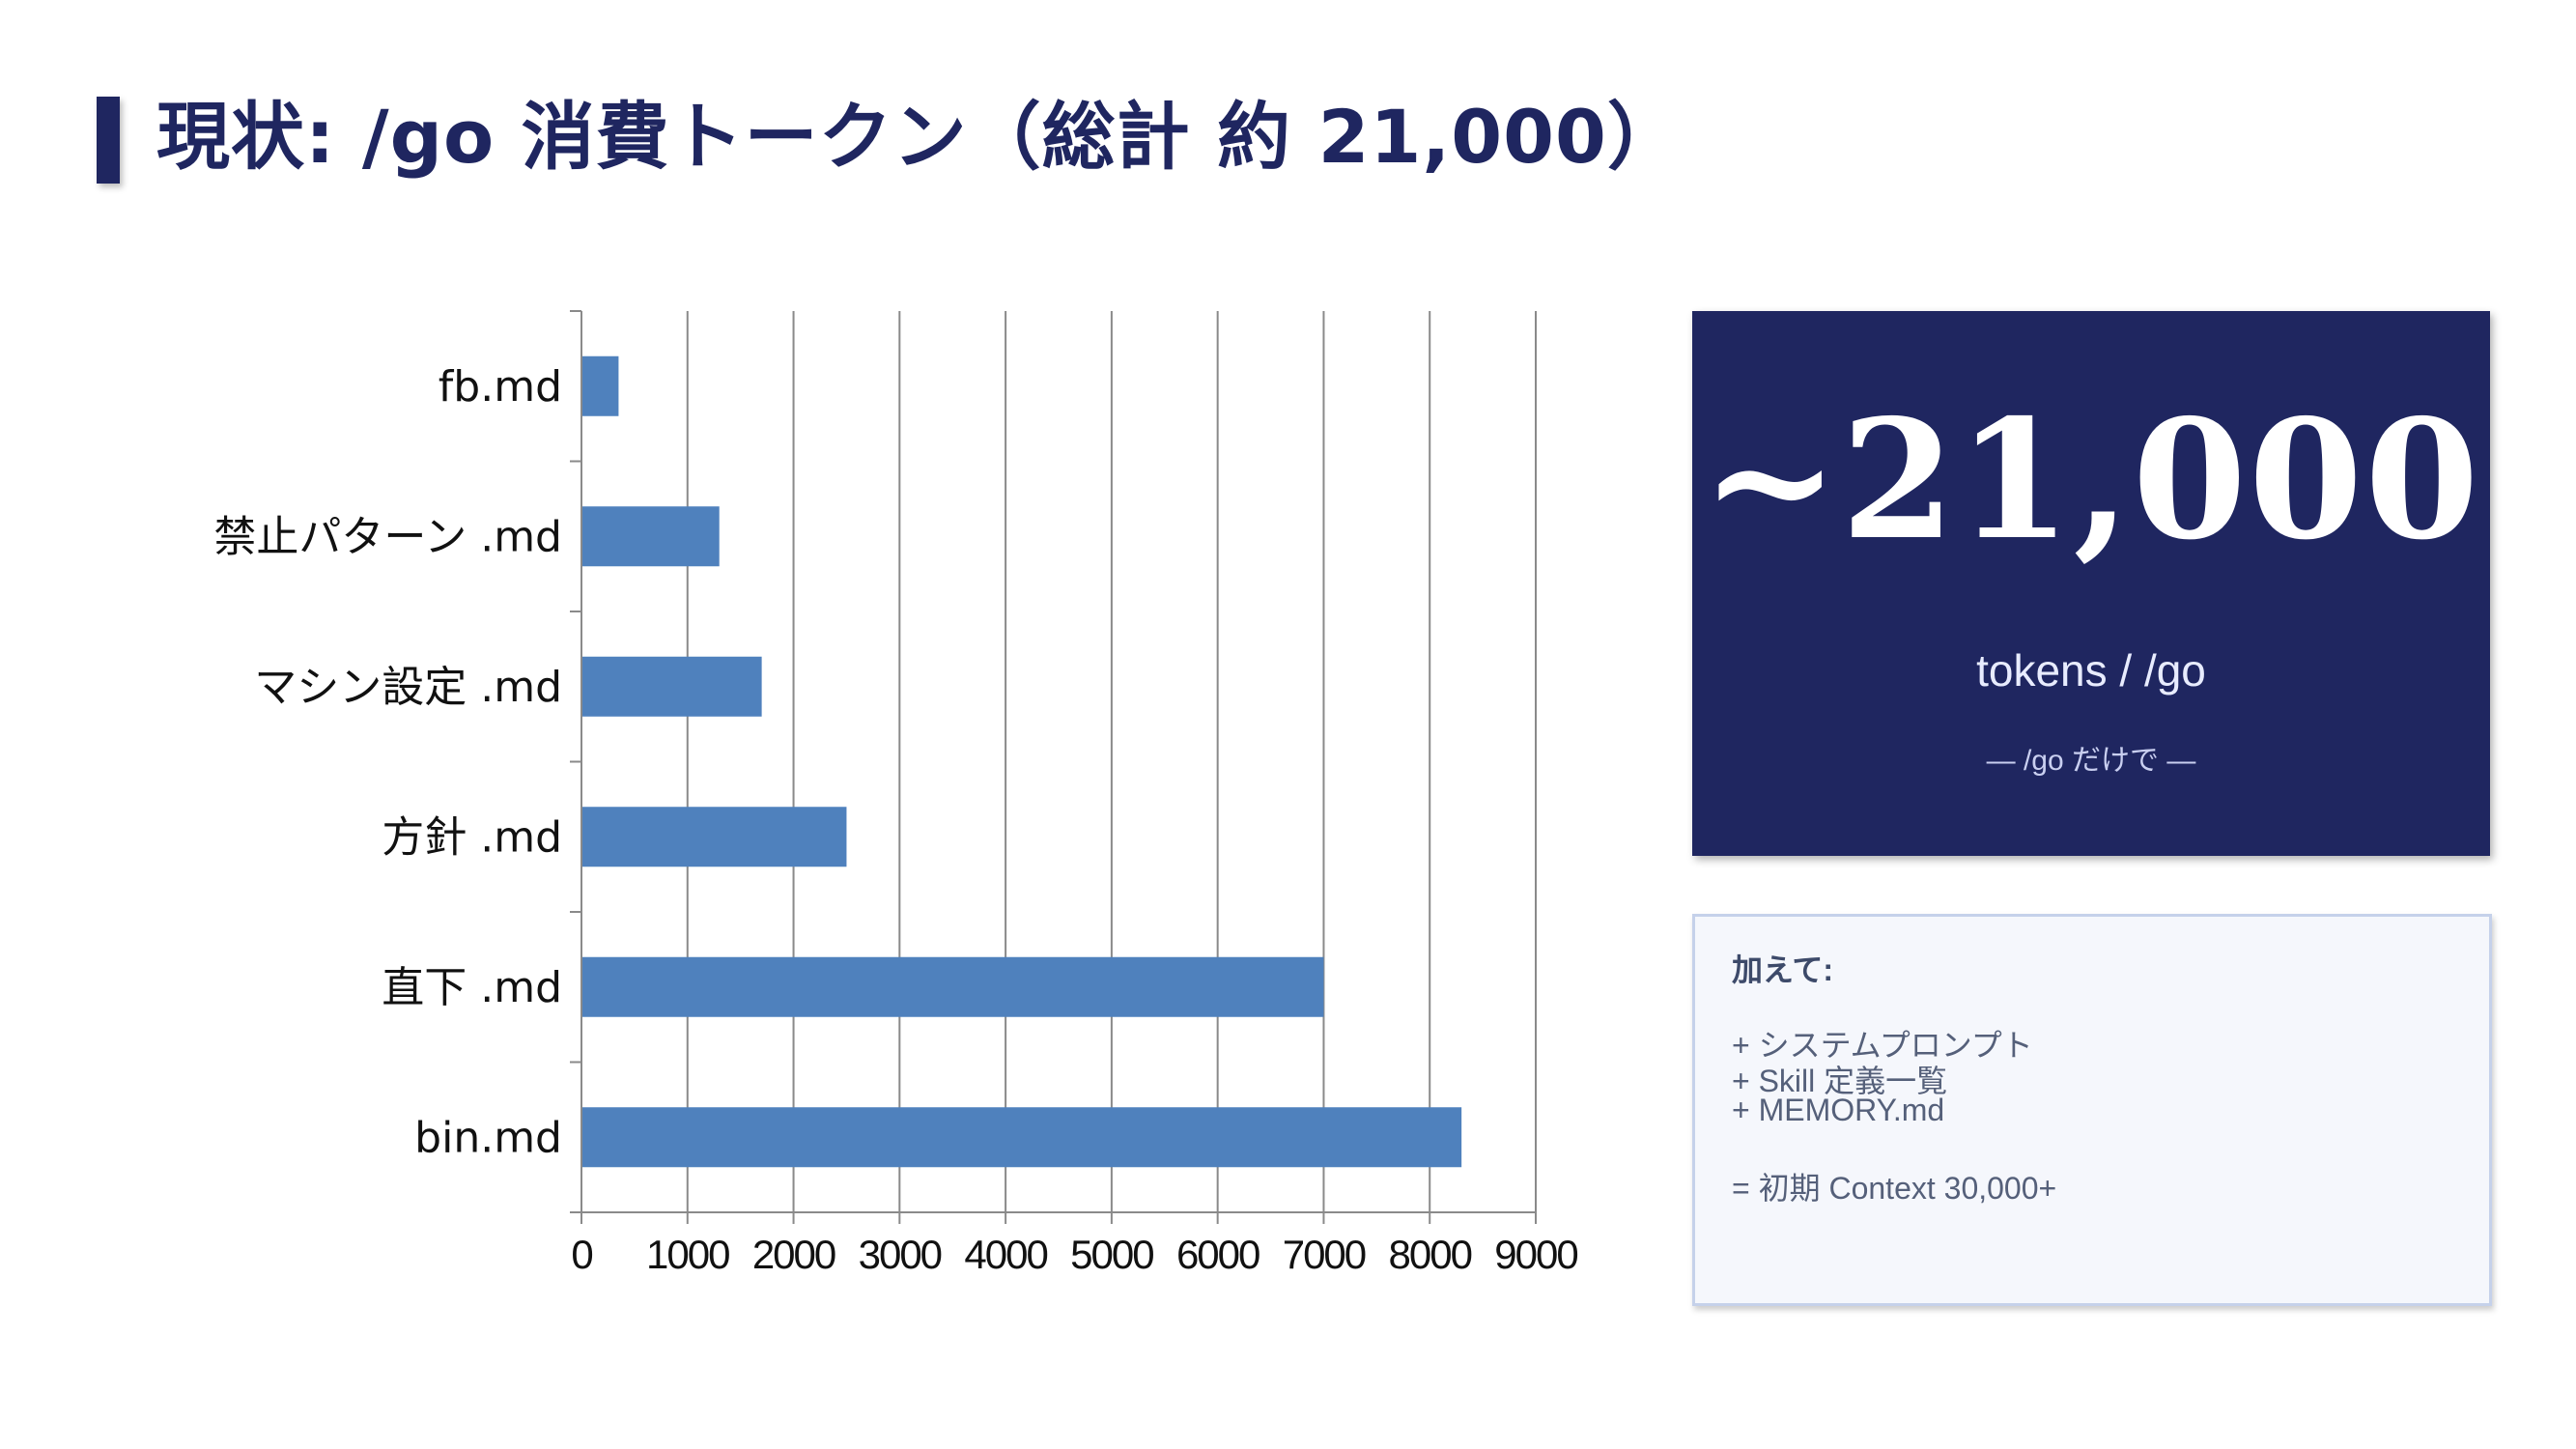  What do you see at coordinates (1111, 1254) in the screenshot?
I see `x-tick-label: 5000` at bounding box center [1111, 1254].